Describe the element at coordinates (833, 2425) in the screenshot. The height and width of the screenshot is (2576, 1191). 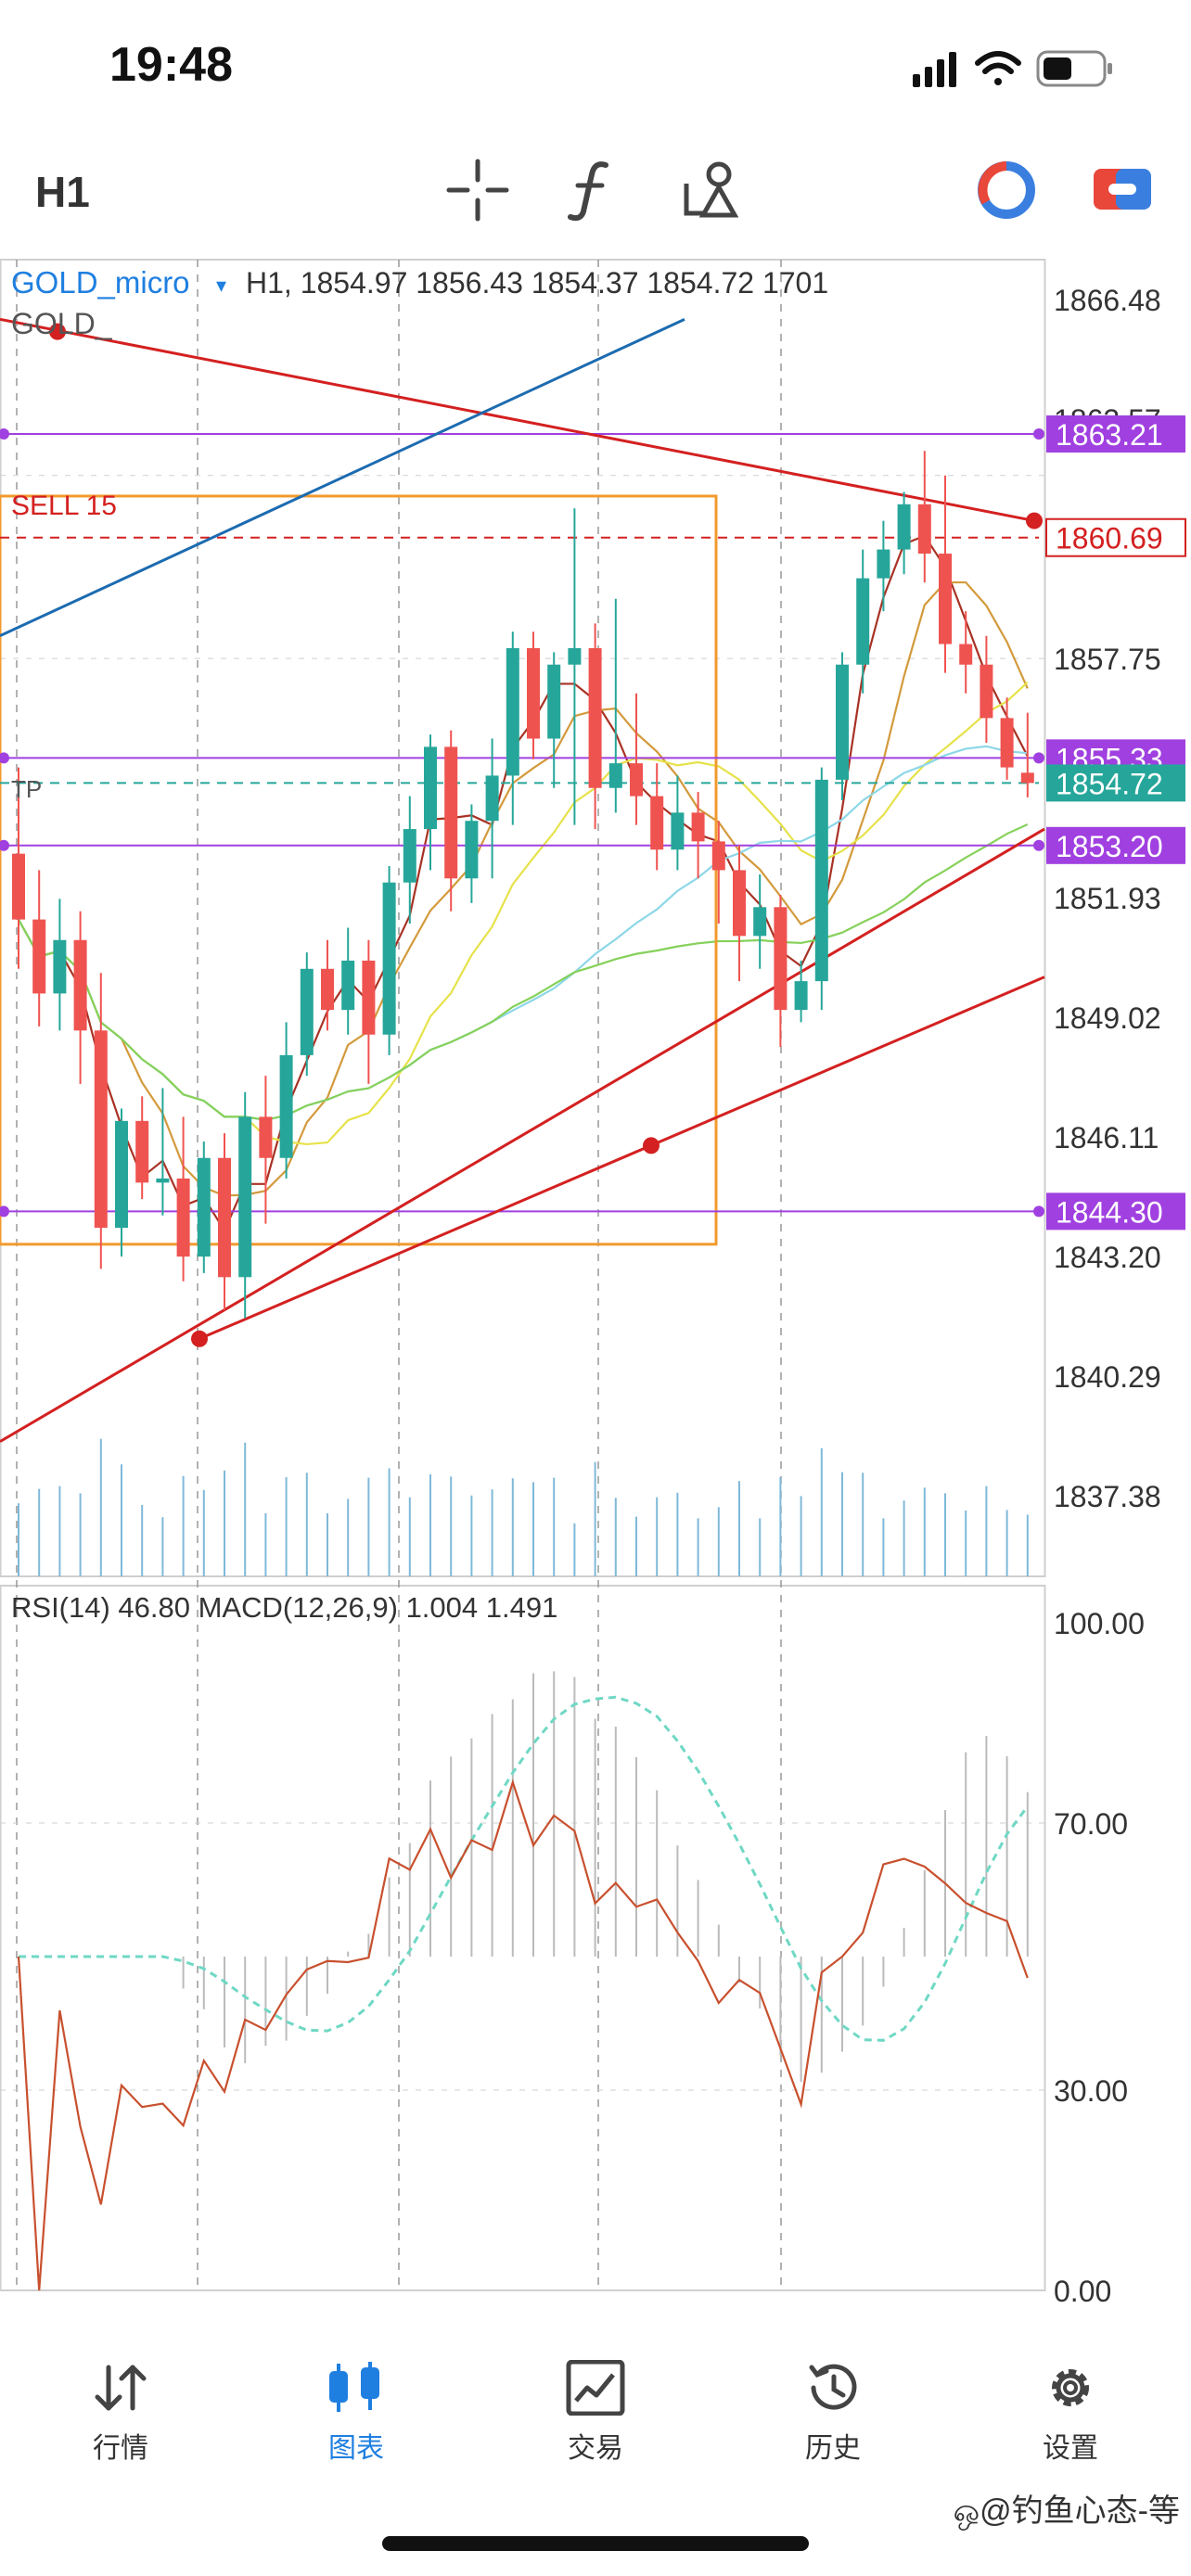
I see `nav-history: 历史` at that location.